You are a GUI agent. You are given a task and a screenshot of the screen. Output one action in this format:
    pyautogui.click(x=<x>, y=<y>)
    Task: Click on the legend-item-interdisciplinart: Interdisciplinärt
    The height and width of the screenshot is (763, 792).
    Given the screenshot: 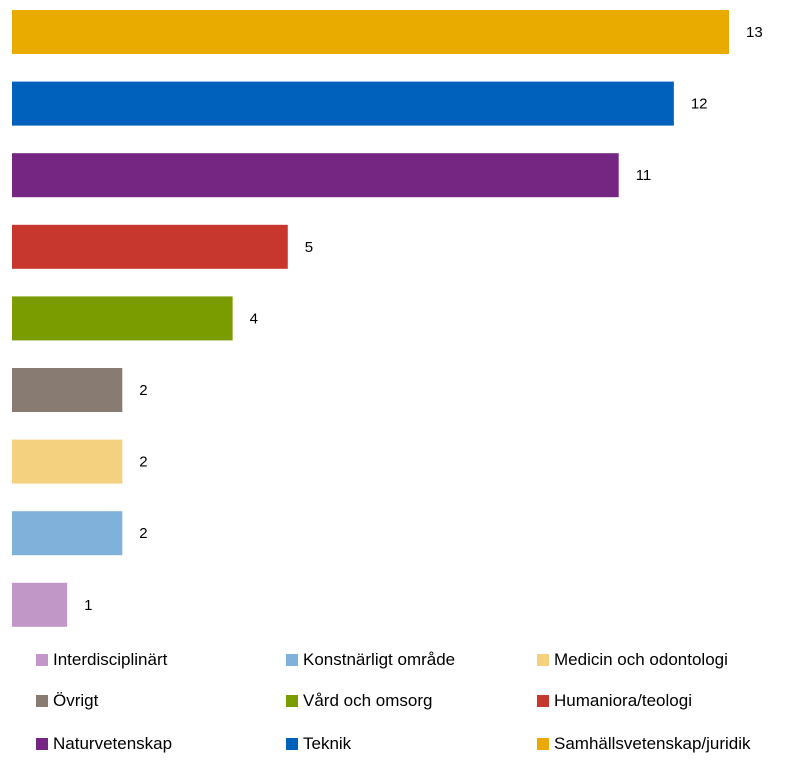 What is the action you would take?
    pyautogui.click(x=101, y=660)
    